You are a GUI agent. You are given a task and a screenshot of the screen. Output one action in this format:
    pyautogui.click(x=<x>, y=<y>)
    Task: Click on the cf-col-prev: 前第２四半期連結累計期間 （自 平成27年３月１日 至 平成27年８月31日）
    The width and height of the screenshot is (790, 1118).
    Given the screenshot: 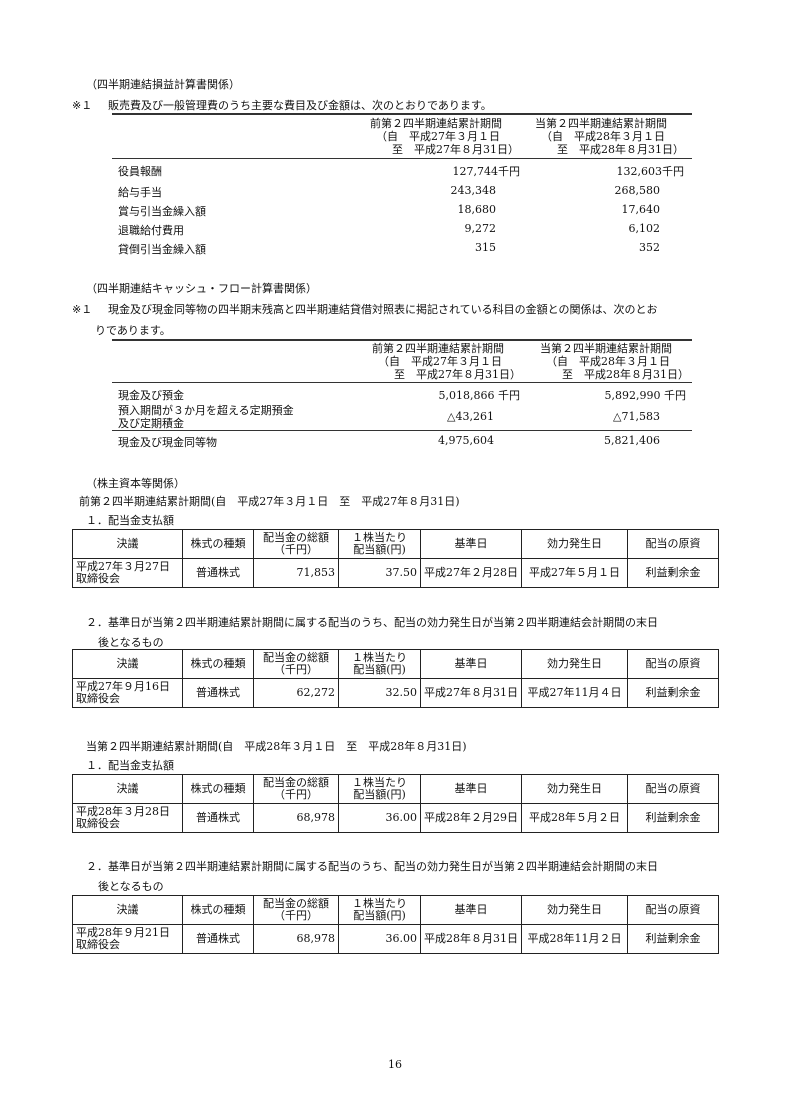 What is the action you would take?
    pyautogui.click(x=452, y=361)
    